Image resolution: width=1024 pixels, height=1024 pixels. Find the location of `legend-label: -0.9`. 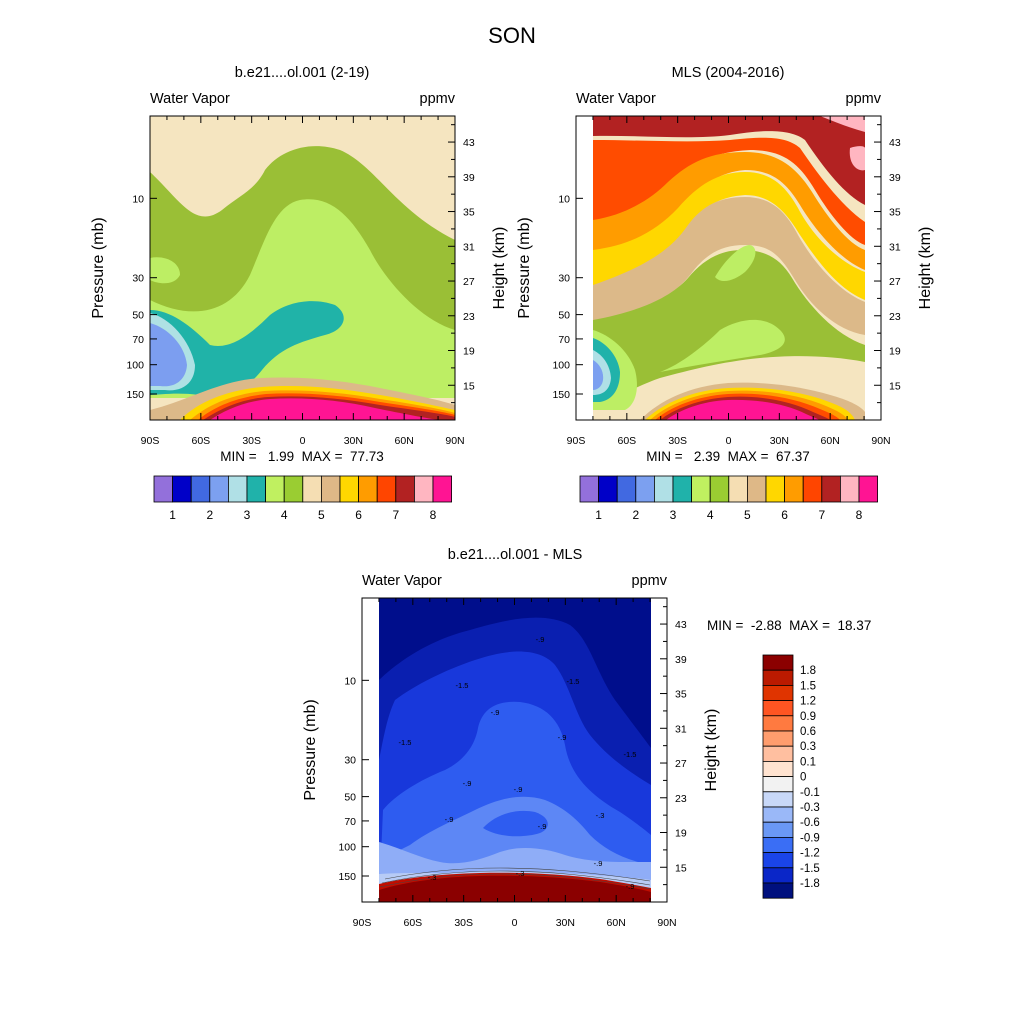

legend-label: -0.9 is located at coordinates (810, 838).